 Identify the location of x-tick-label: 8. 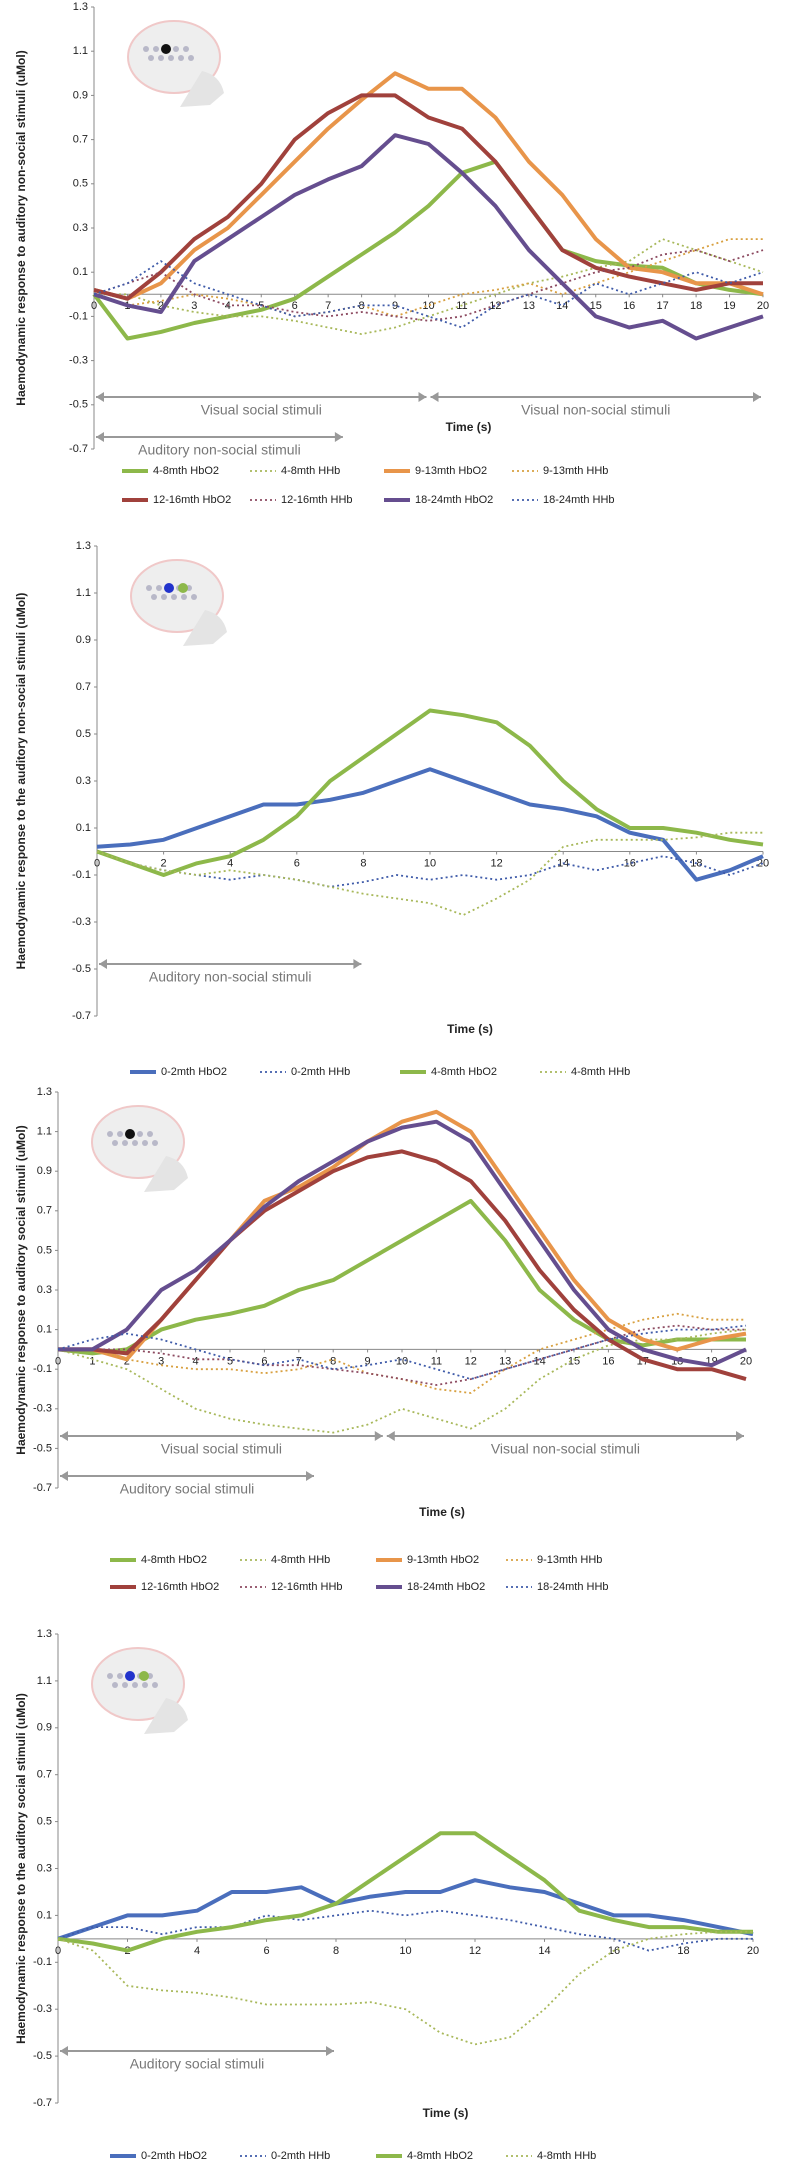
(333, 1361).